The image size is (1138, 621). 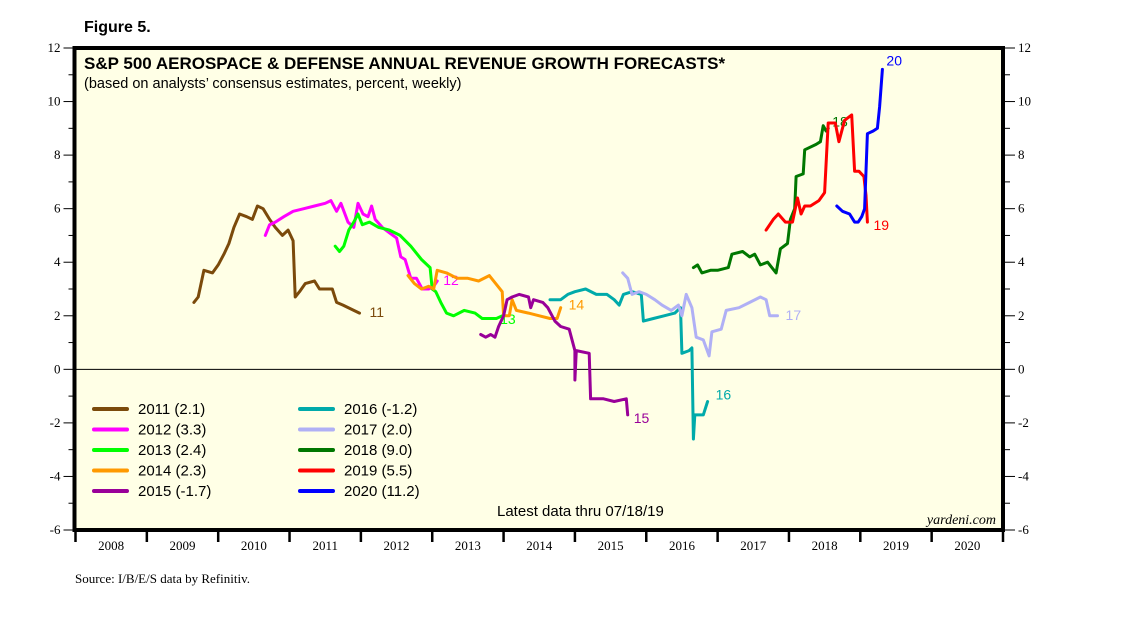 I want to click on y-tick-label-right: -2, so click(x=1023, y=422).